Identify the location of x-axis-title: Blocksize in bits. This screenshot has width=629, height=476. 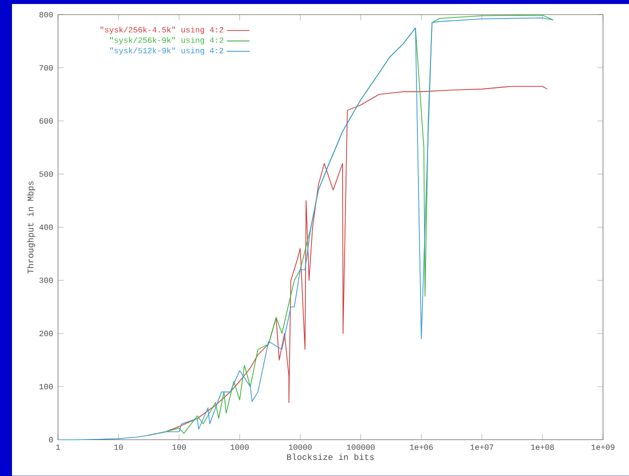
(330, 457).